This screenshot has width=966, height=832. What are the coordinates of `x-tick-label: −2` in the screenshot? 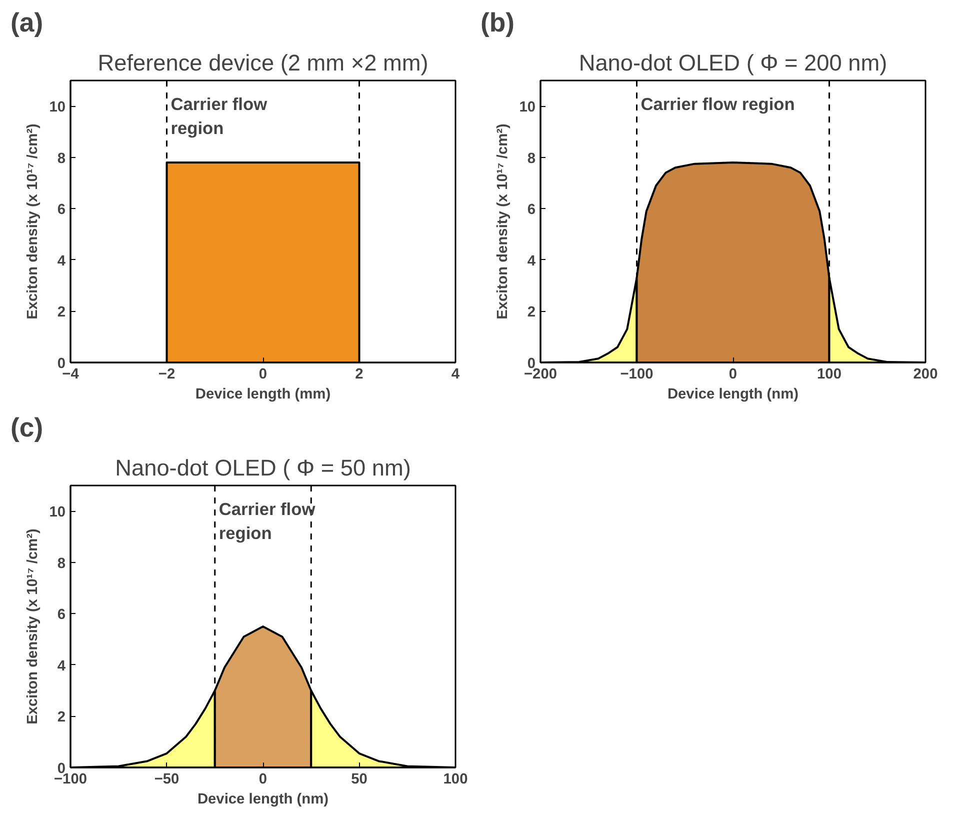 It's located at (167, 374).